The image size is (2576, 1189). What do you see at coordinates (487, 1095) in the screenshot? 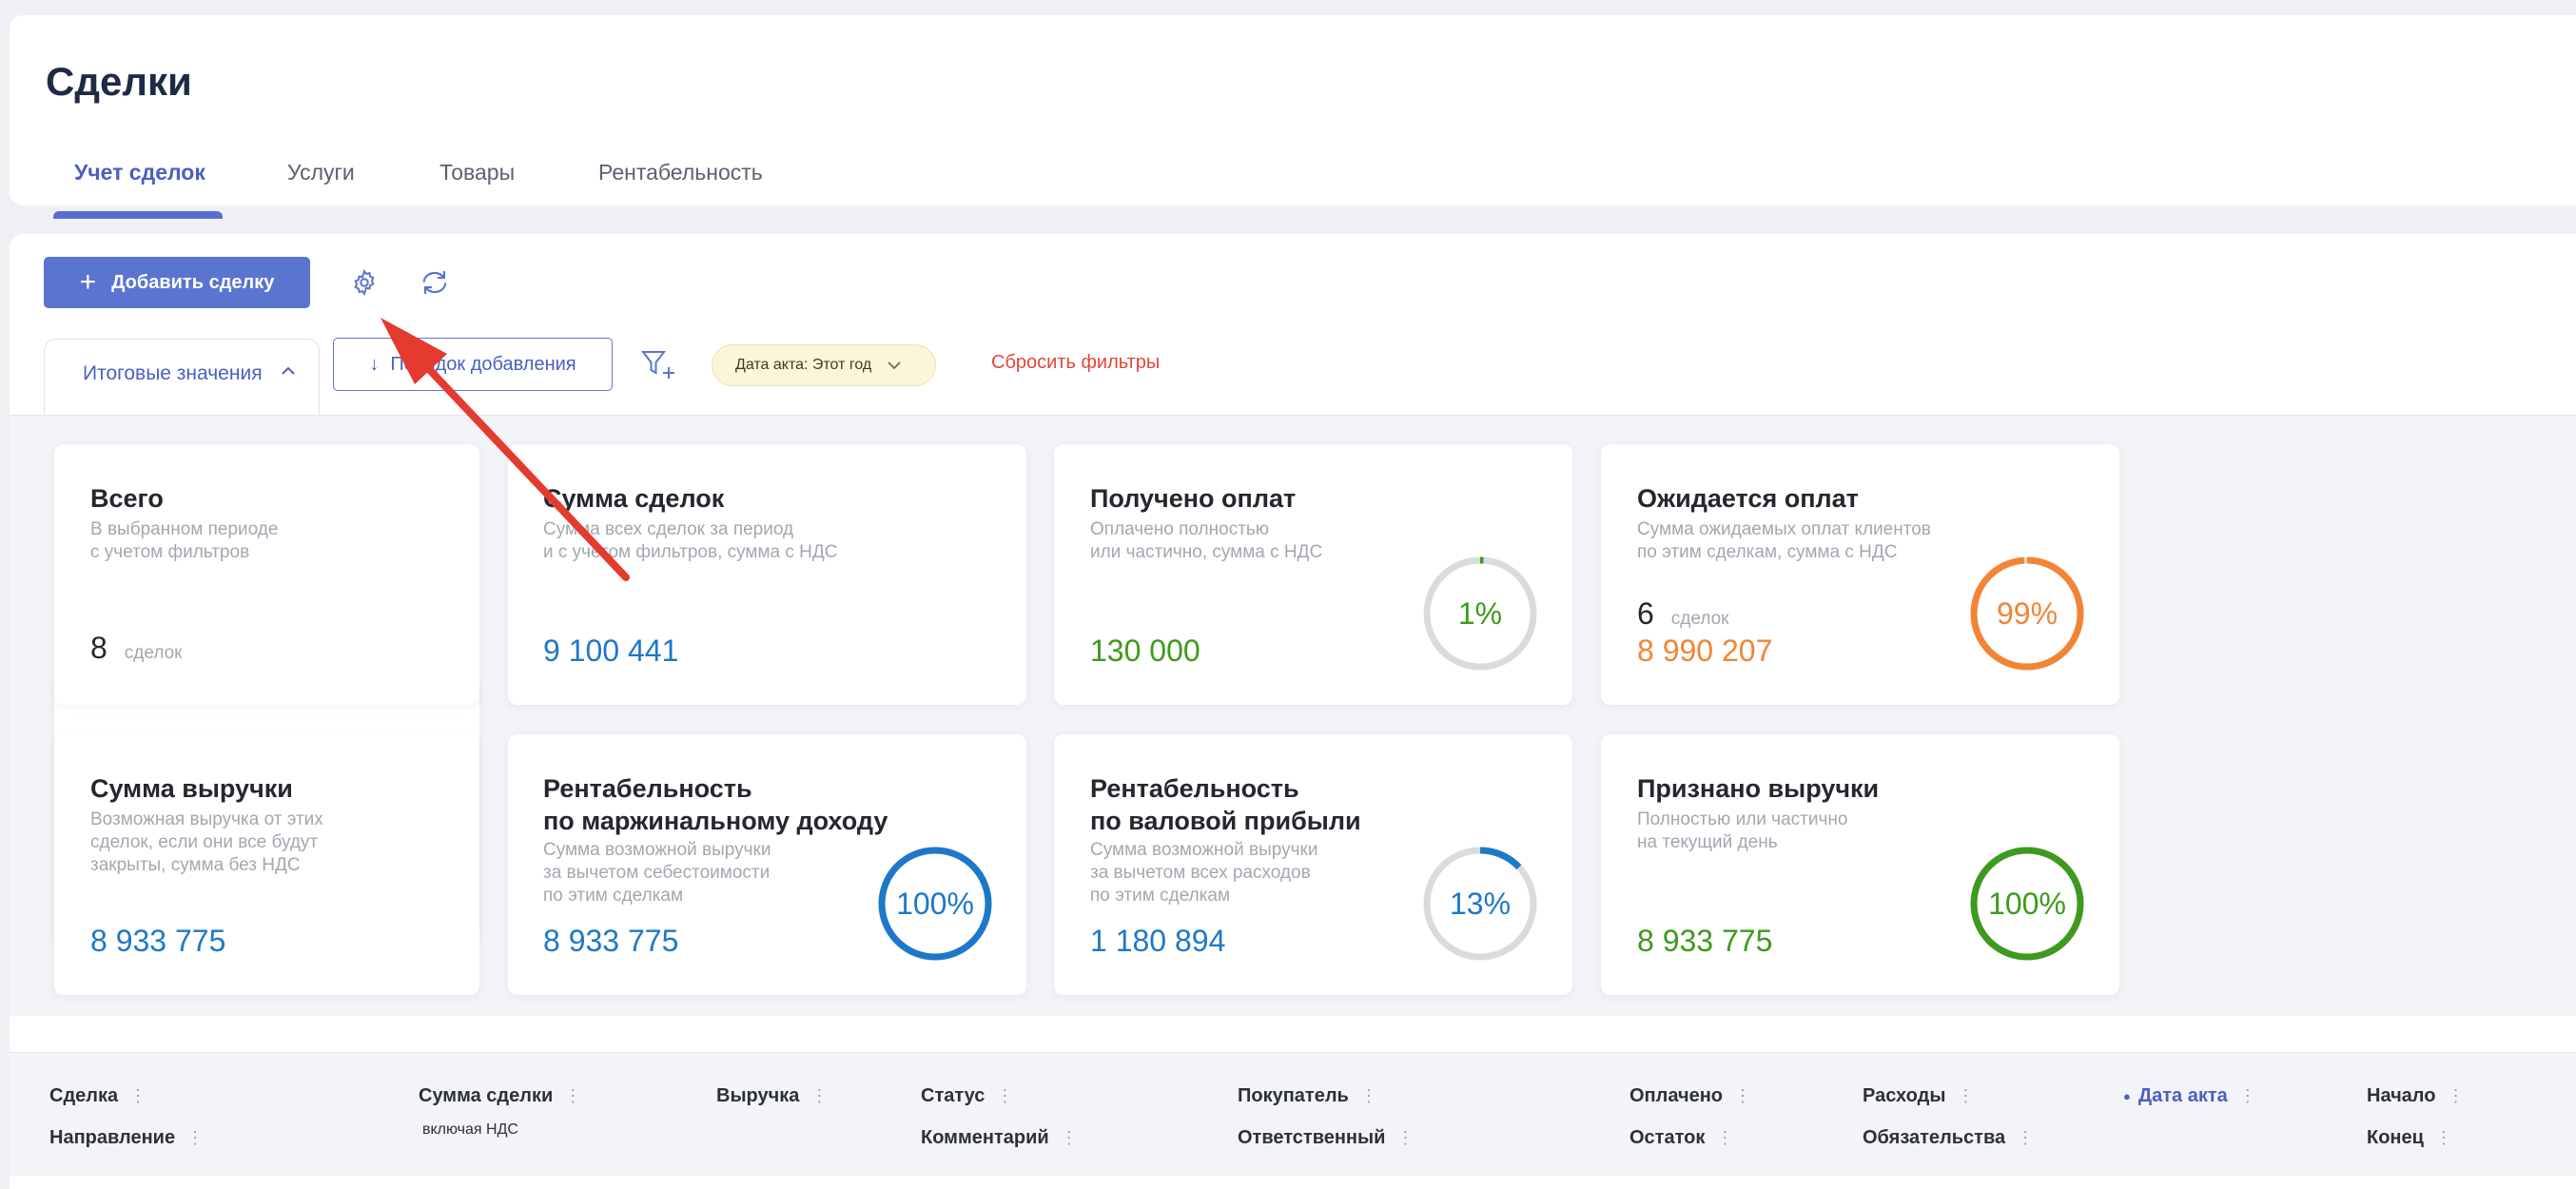
I see `column-label: Сумма сделки` at bounding box center [487, 1095].